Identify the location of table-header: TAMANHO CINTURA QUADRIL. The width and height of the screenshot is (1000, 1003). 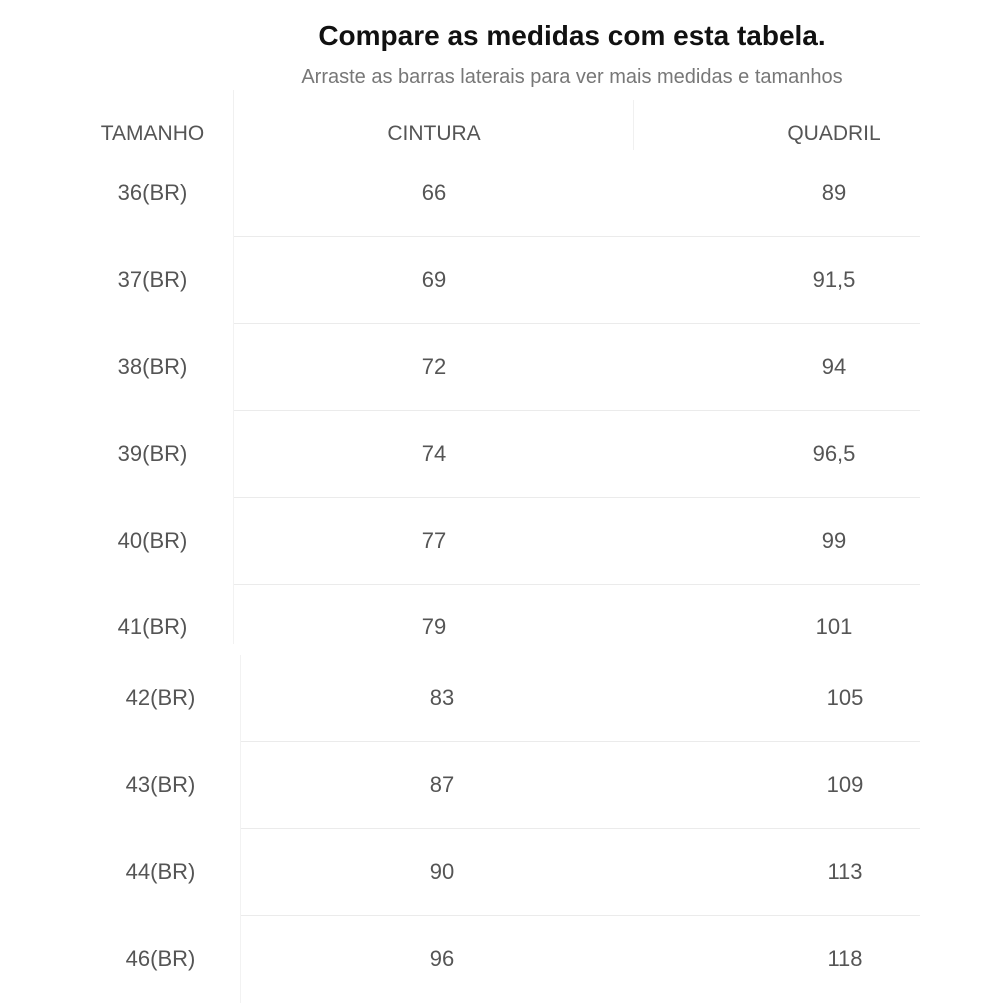
(500, 125).